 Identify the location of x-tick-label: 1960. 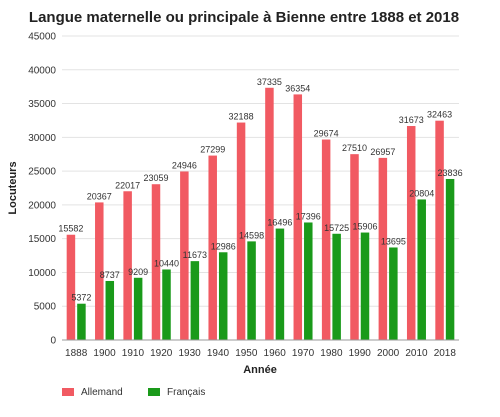
(275, 353).